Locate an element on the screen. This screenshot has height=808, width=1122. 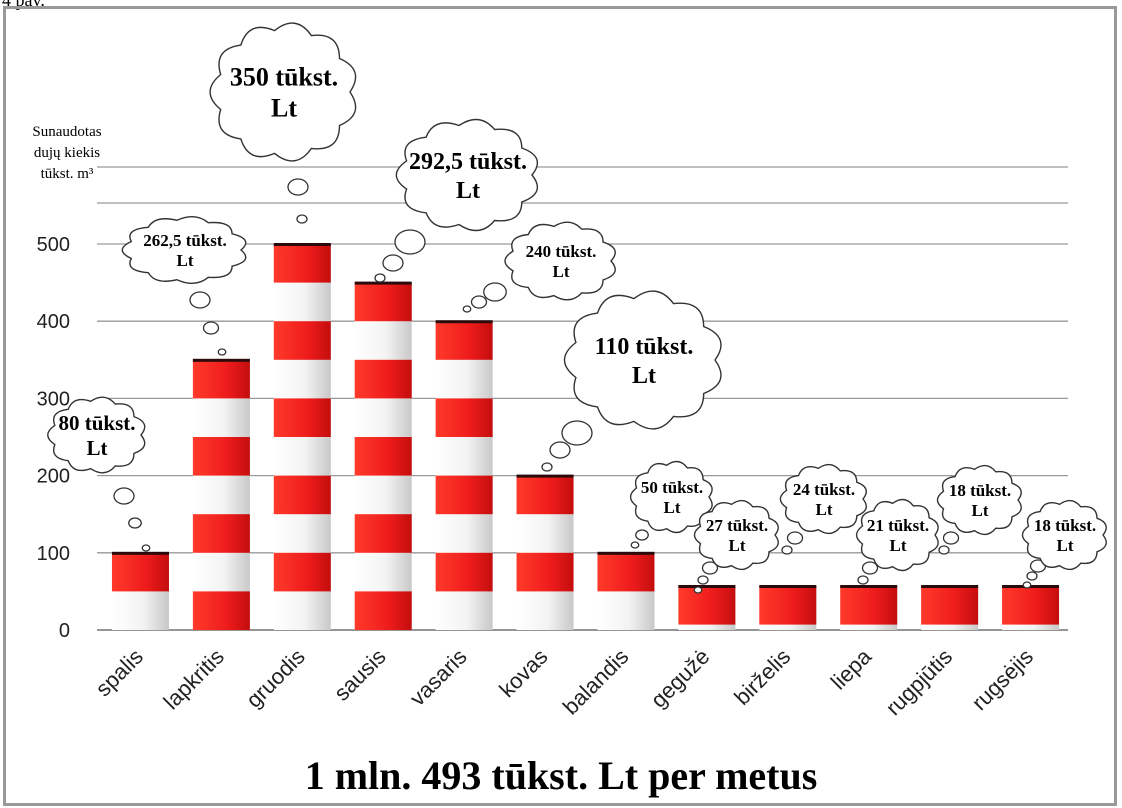
thought-cloud: 240 tūkst.Lt is located at coordinates (560, 261).